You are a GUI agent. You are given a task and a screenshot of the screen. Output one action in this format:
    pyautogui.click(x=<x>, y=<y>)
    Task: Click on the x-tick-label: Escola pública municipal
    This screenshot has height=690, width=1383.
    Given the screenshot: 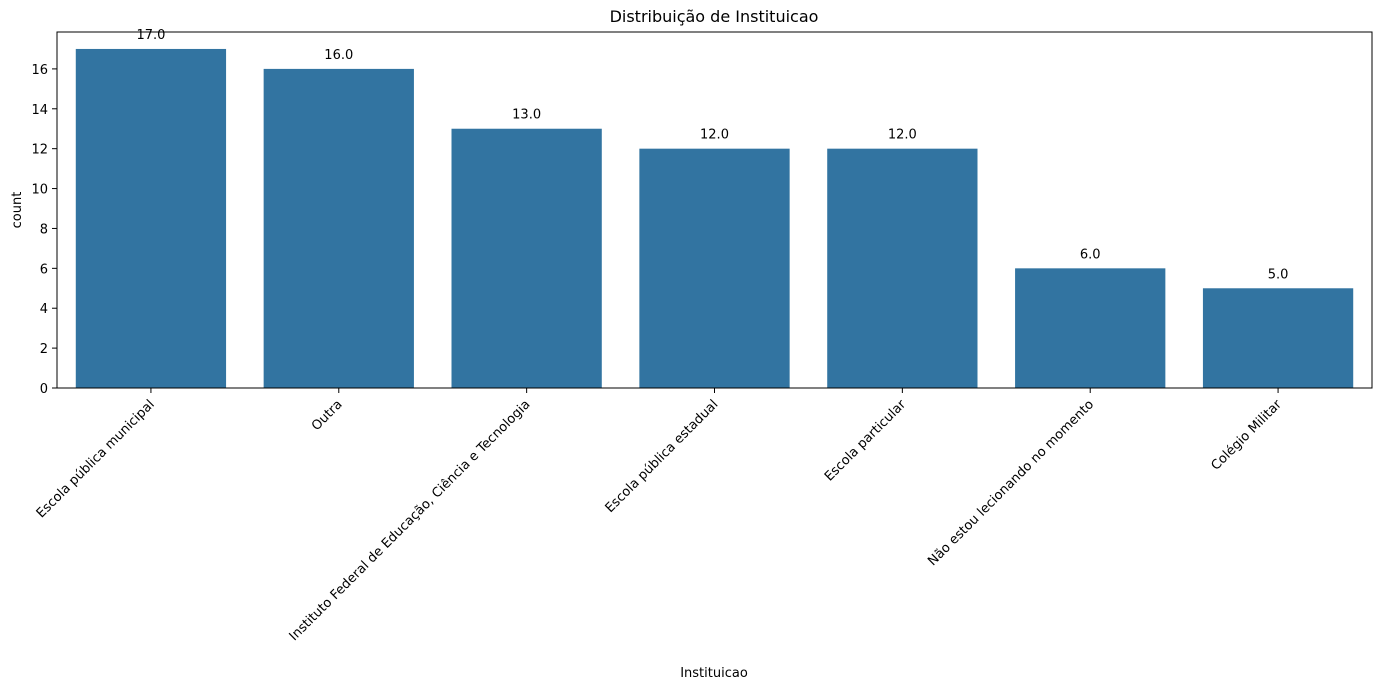 What is the action you would take?
    pyautogui.click(x=96, y=459)
    